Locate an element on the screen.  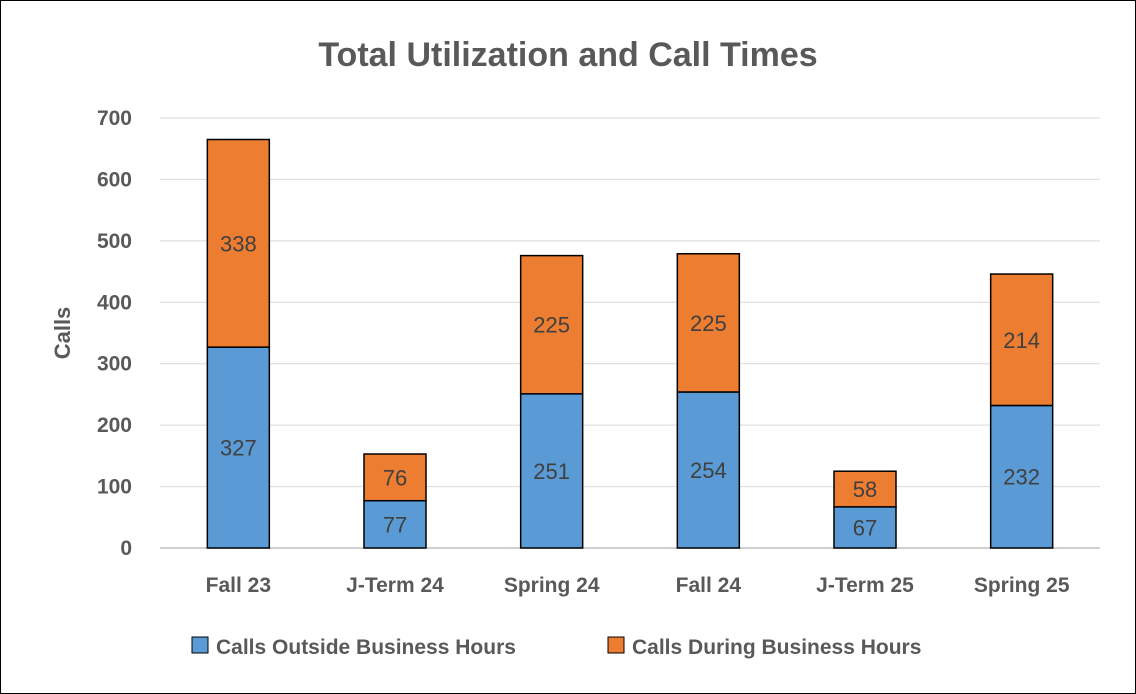
data-label: 58 is located at coordinates (865, 489).